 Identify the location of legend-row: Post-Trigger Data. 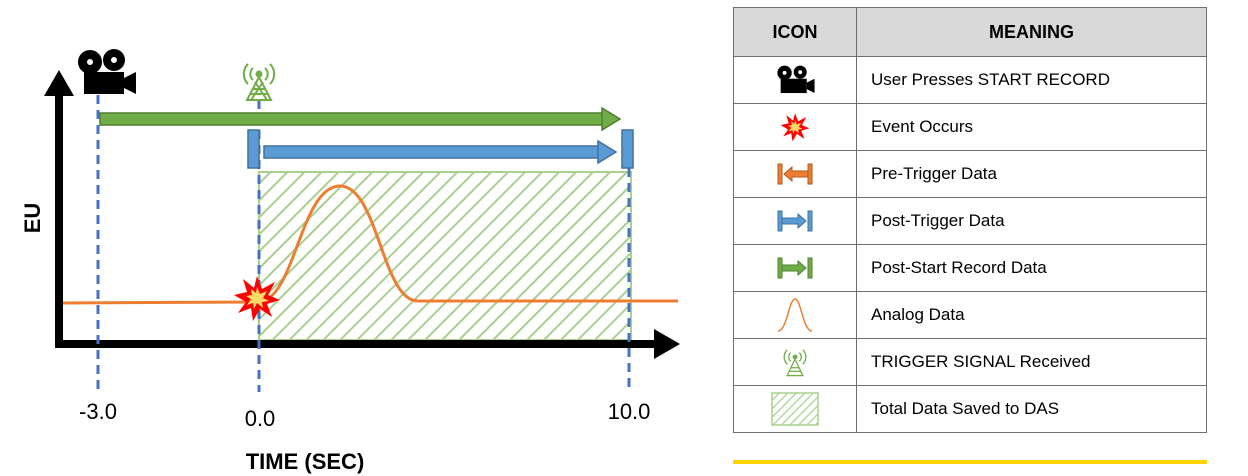
(970, 221).